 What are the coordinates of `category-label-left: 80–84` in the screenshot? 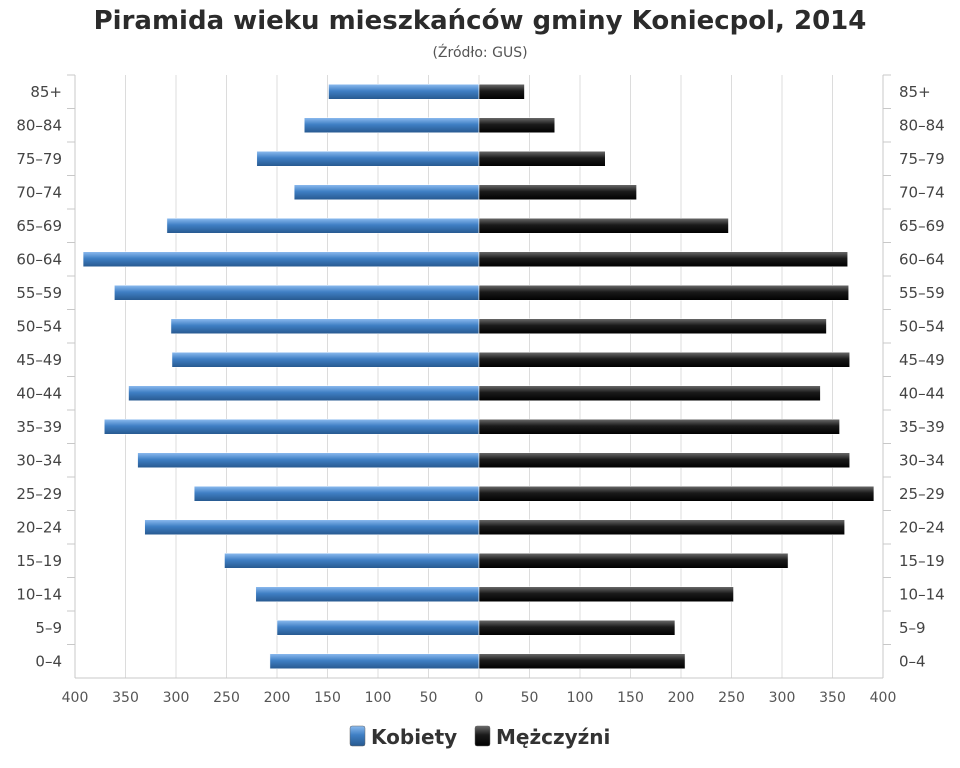 It's located at (39, 125).